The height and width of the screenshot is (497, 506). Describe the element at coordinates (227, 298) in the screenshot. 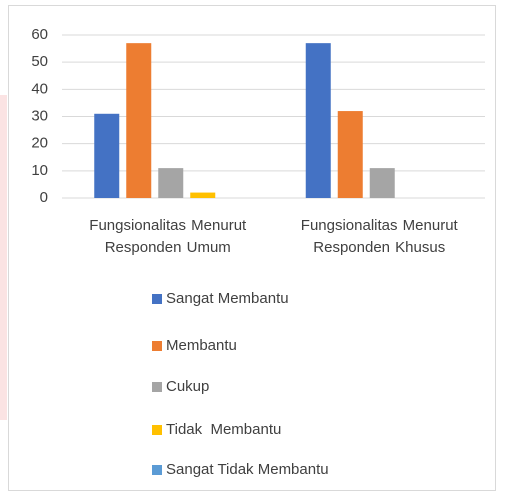

I see `legend-label: Sangat Membantu` at that location.